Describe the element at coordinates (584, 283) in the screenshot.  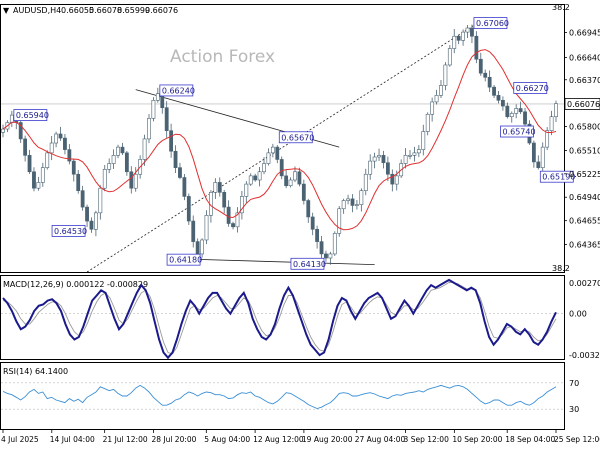
I see `macd-tick-label: 0.002702` at that location.